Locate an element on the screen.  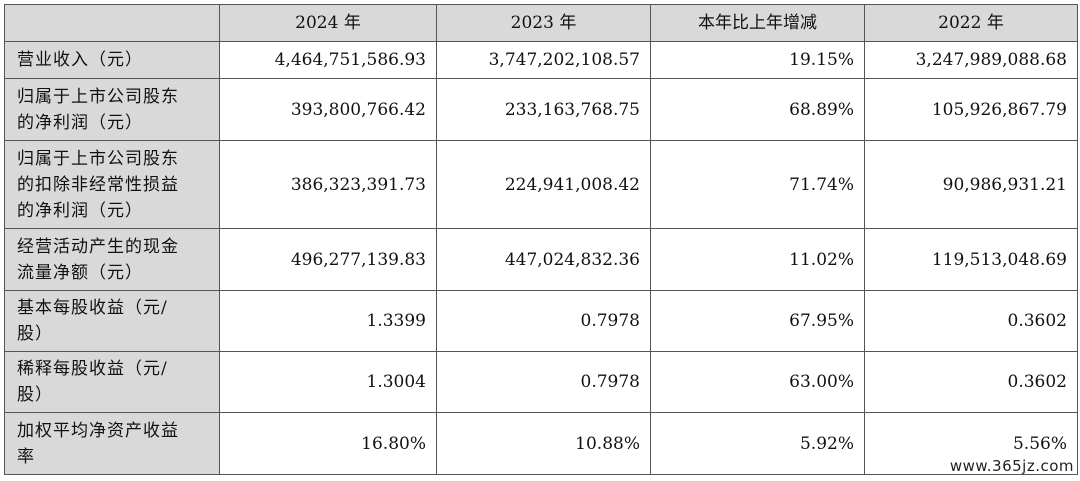
row-label-line: 流量净额（元） is located at coordinates (80, 272).